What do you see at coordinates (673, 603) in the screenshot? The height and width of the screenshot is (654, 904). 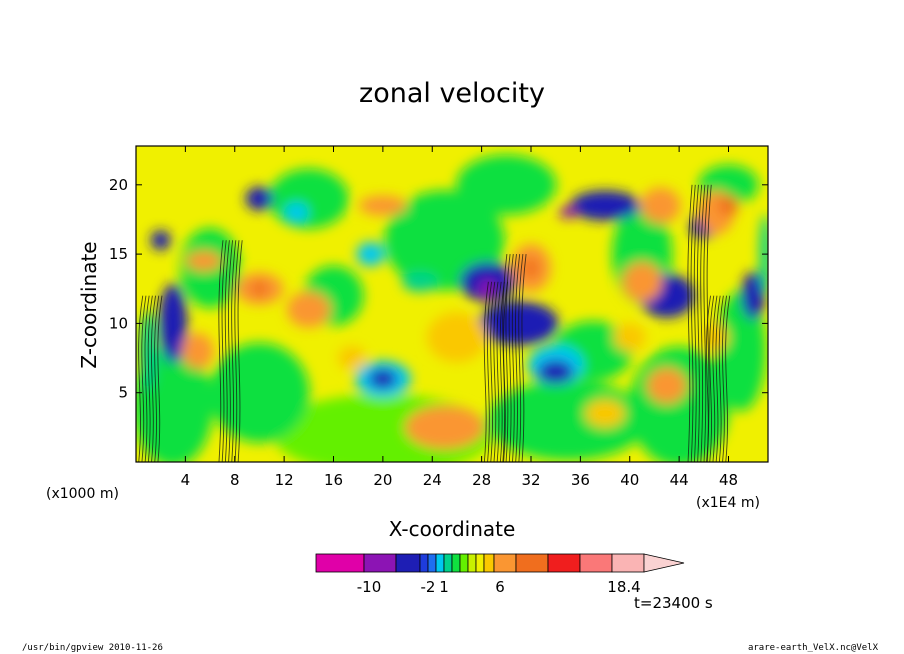 I see `time-label: t=23400 s` at bounding box center [673, 603].